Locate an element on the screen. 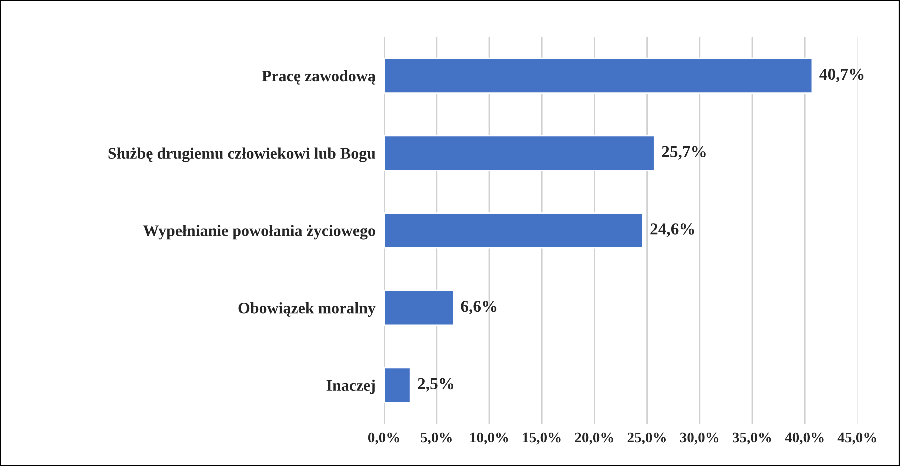  data-label: 40,7% is located at coordinates (842, 75).